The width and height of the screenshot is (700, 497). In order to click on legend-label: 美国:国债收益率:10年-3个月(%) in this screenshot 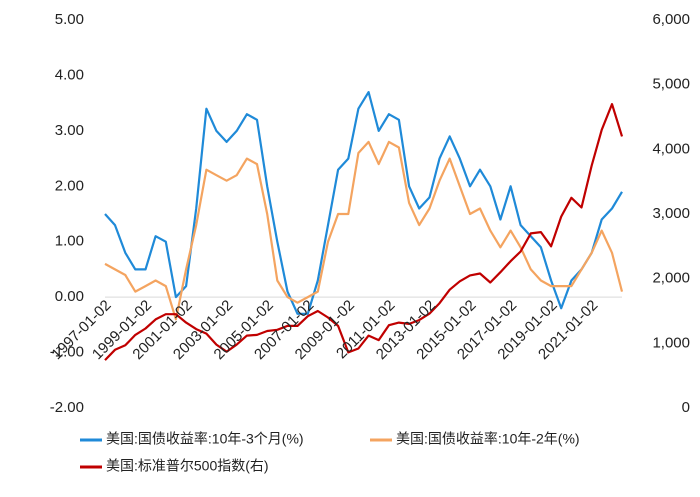, I will do `click(205, 439)`.